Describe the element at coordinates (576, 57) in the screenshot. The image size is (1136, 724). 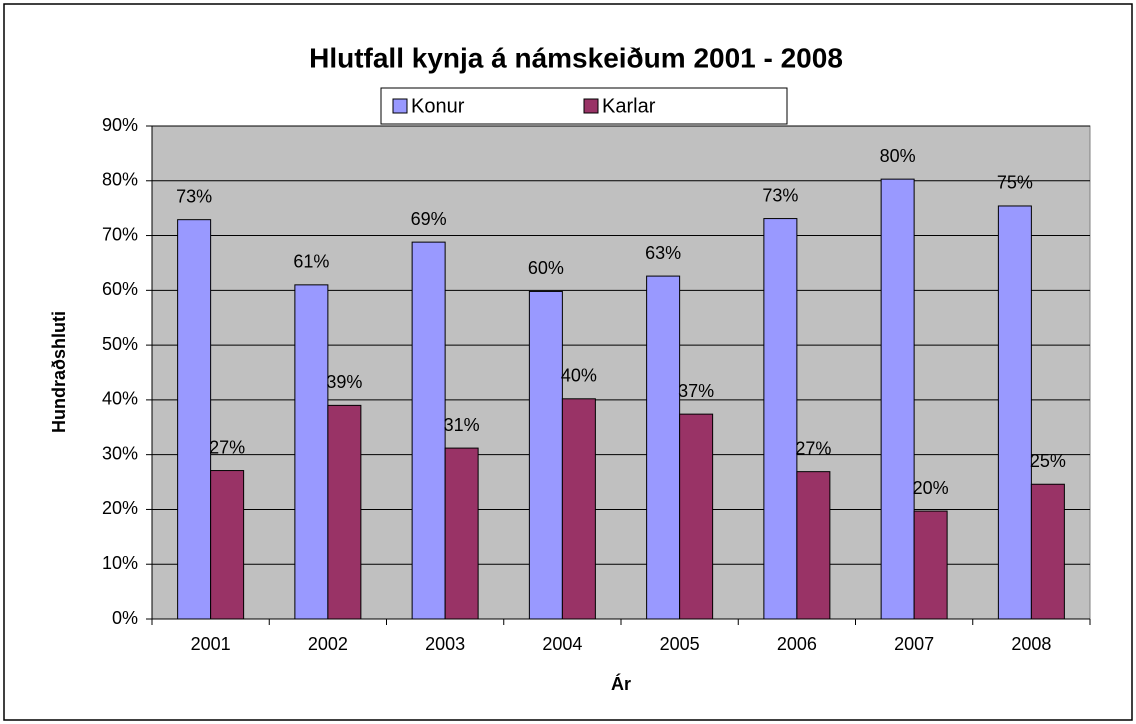
I see `chart-title: Hlutfall kynja á námskeiðum 2001 - 2008` at that location.